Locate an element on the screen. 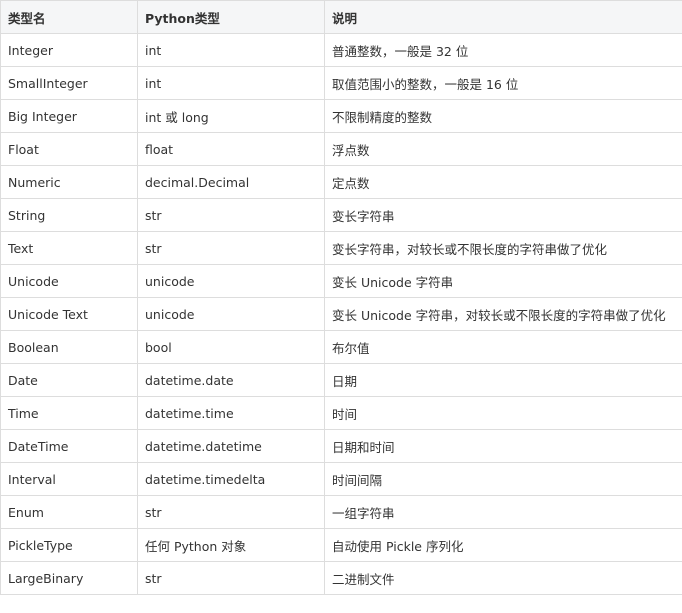  table-row: String str 变长字符串 is located at coordinates (341, 215).